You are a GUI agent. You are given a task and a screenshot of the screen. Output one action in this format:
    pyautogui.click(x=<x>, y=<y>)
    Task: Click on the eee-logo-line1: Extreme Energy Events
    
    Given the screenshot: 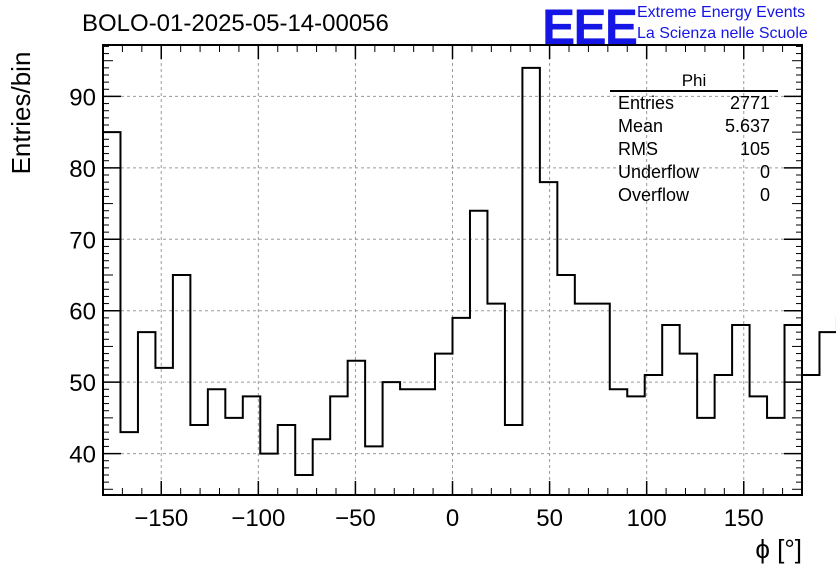 What is the action you would take?
    pyautogui.click(x=721, y=12)
    